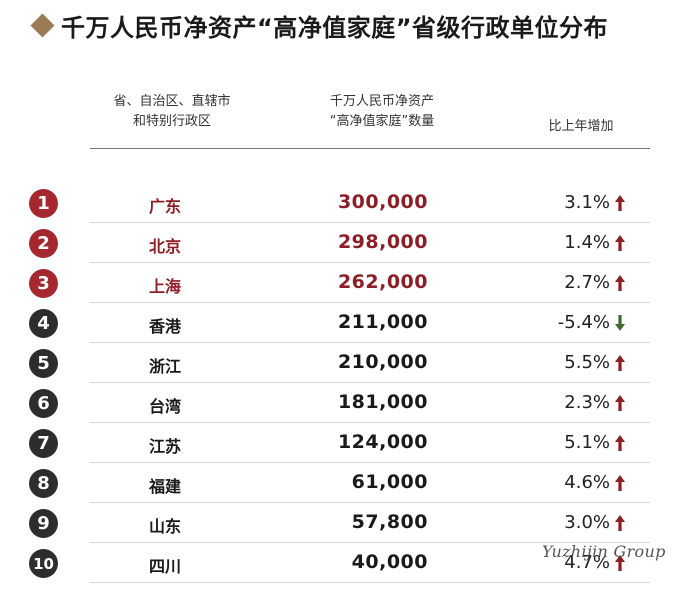 The width and height of the screenshot is (696, 591). Describe the element at coordinates (382, 202) in the screenshot. I see `household-count: 300,000` at that location.